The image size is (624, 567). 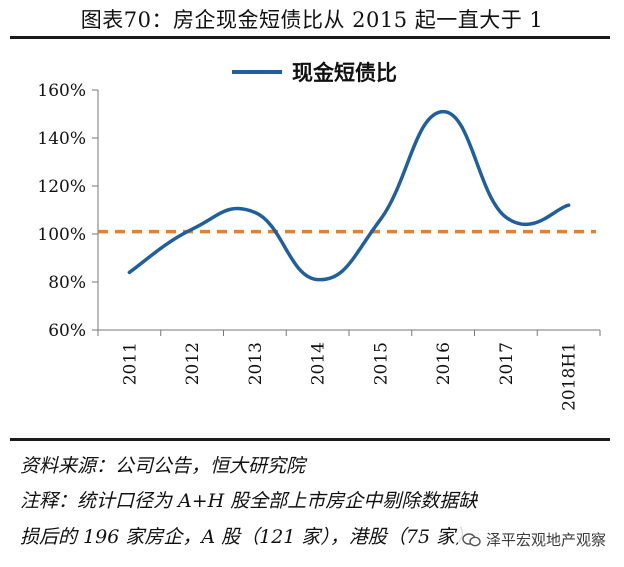 I want to click on x-tick-label: 2015, so click(x=381, y=363).